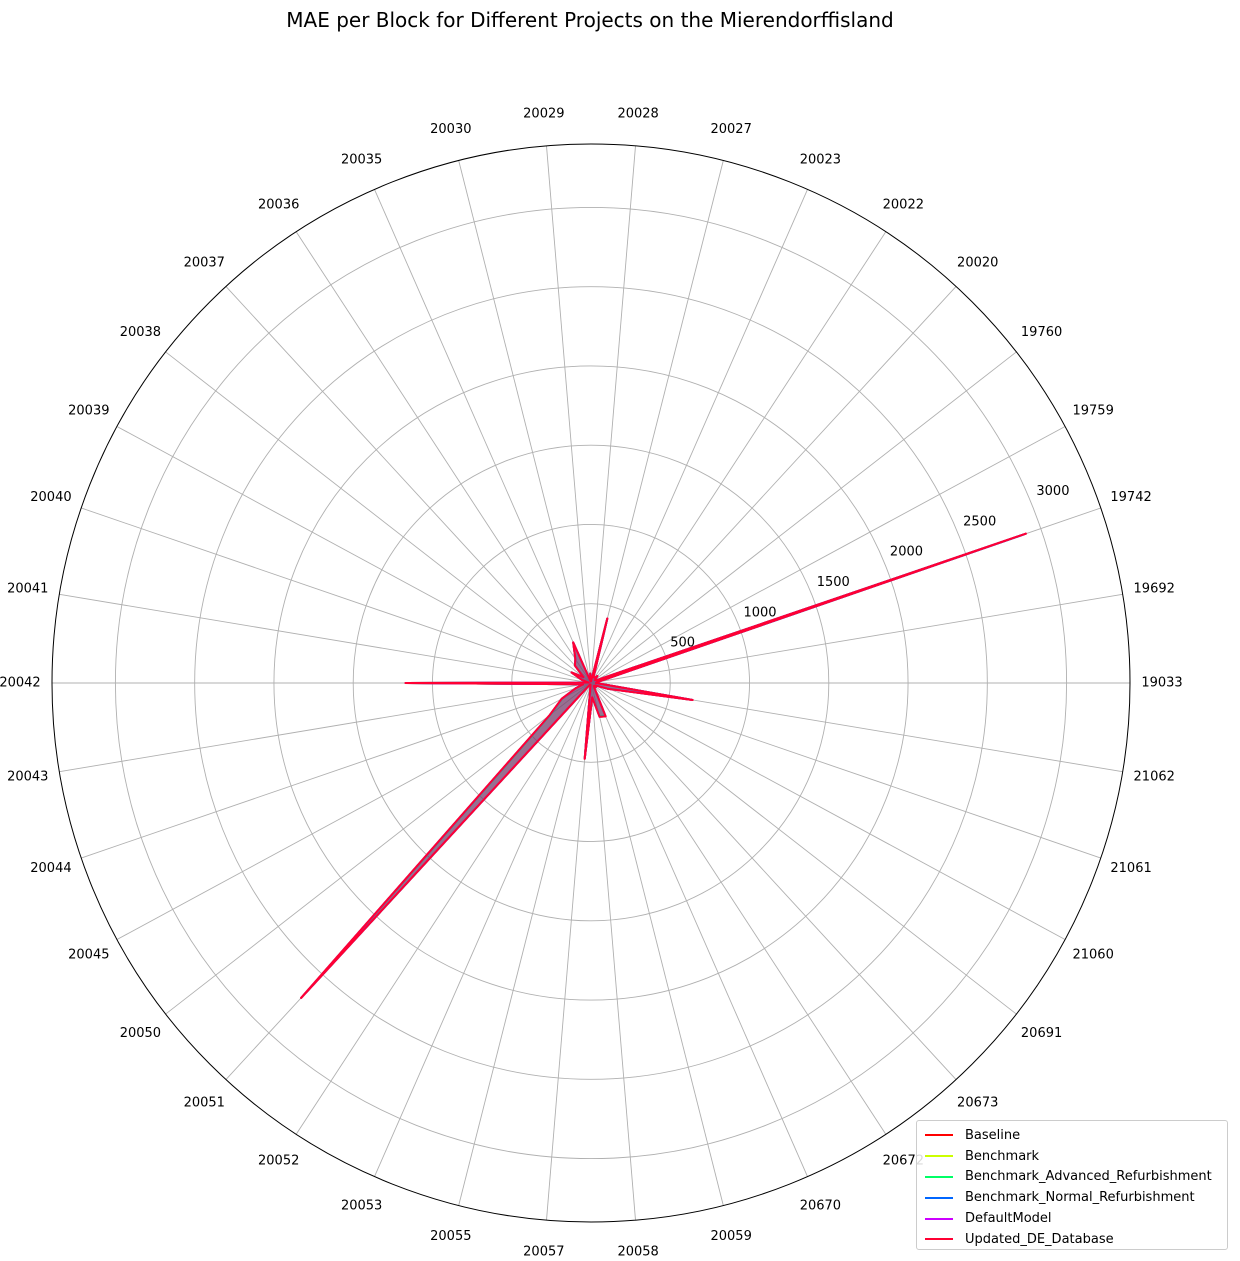 This screenshot has height=1261, width=1240. I want to click on category-label: 21061, so click(1130, 868).